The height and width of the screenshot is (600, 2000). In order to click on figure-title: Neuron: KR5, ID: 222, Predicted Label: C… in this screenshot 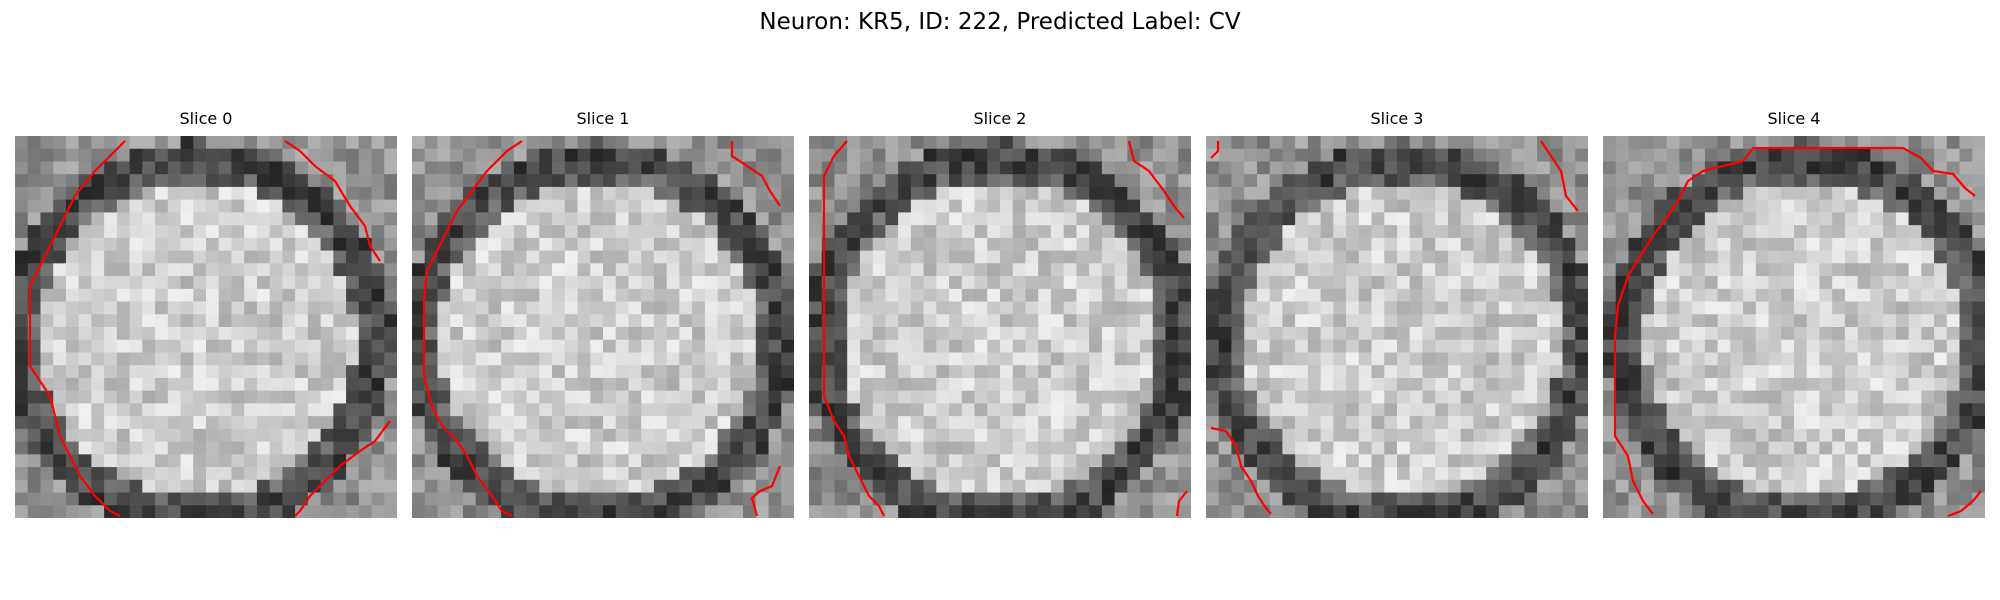, I will do `click(1000, 22)`.